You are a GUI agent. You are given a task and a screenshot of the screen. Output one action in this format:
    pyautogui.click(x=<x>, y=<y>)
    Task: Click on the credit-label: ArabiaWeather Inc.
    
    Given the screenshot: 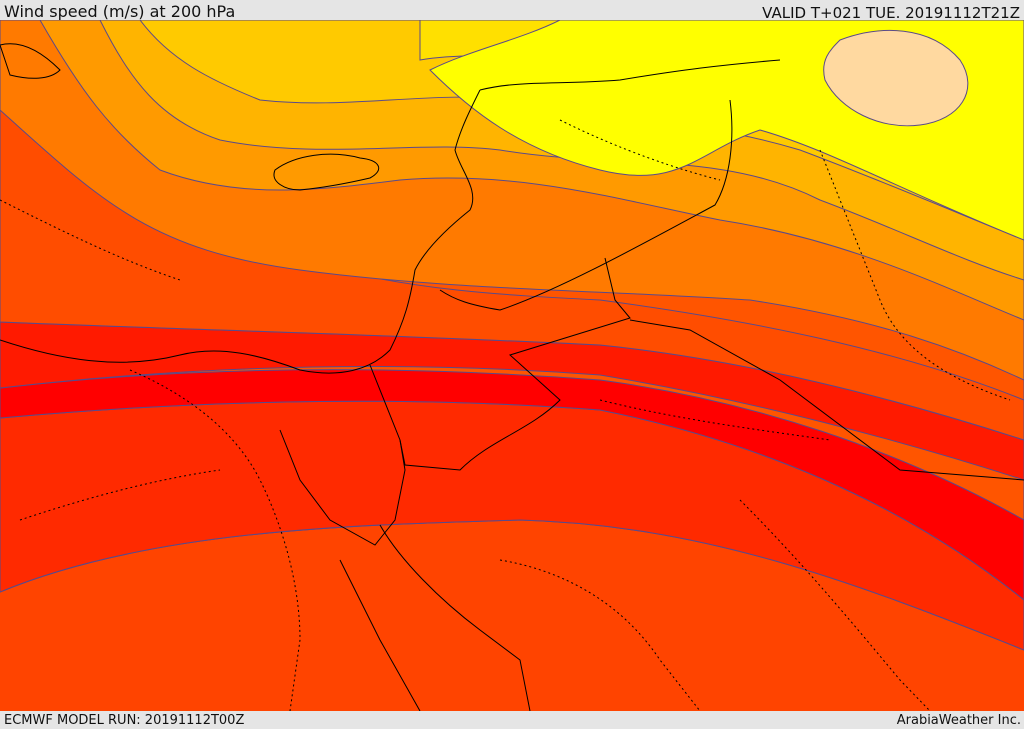 What is the action you would take?
    pyautogui.click(x=958, y=720)
    